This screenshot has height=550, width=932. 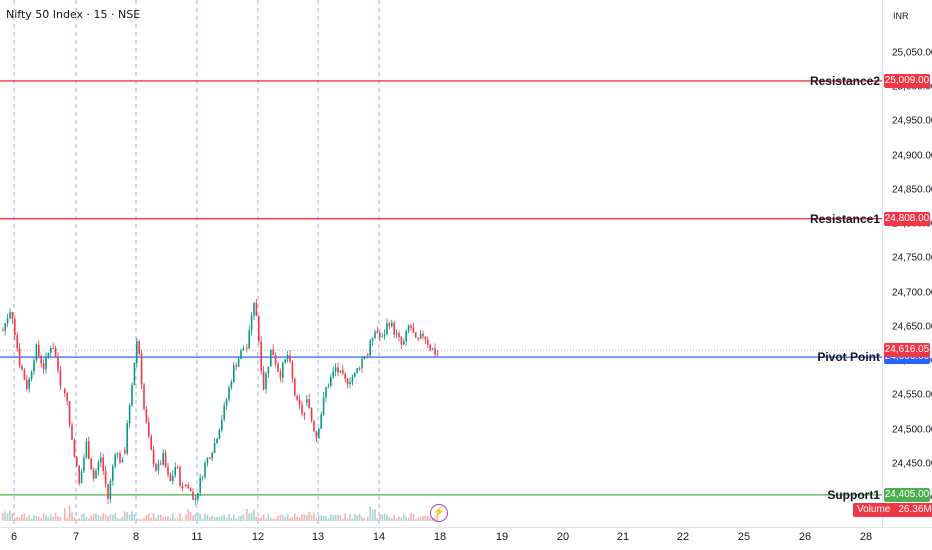 I want to click on currency-label: INR, so click(x=901, y=16).